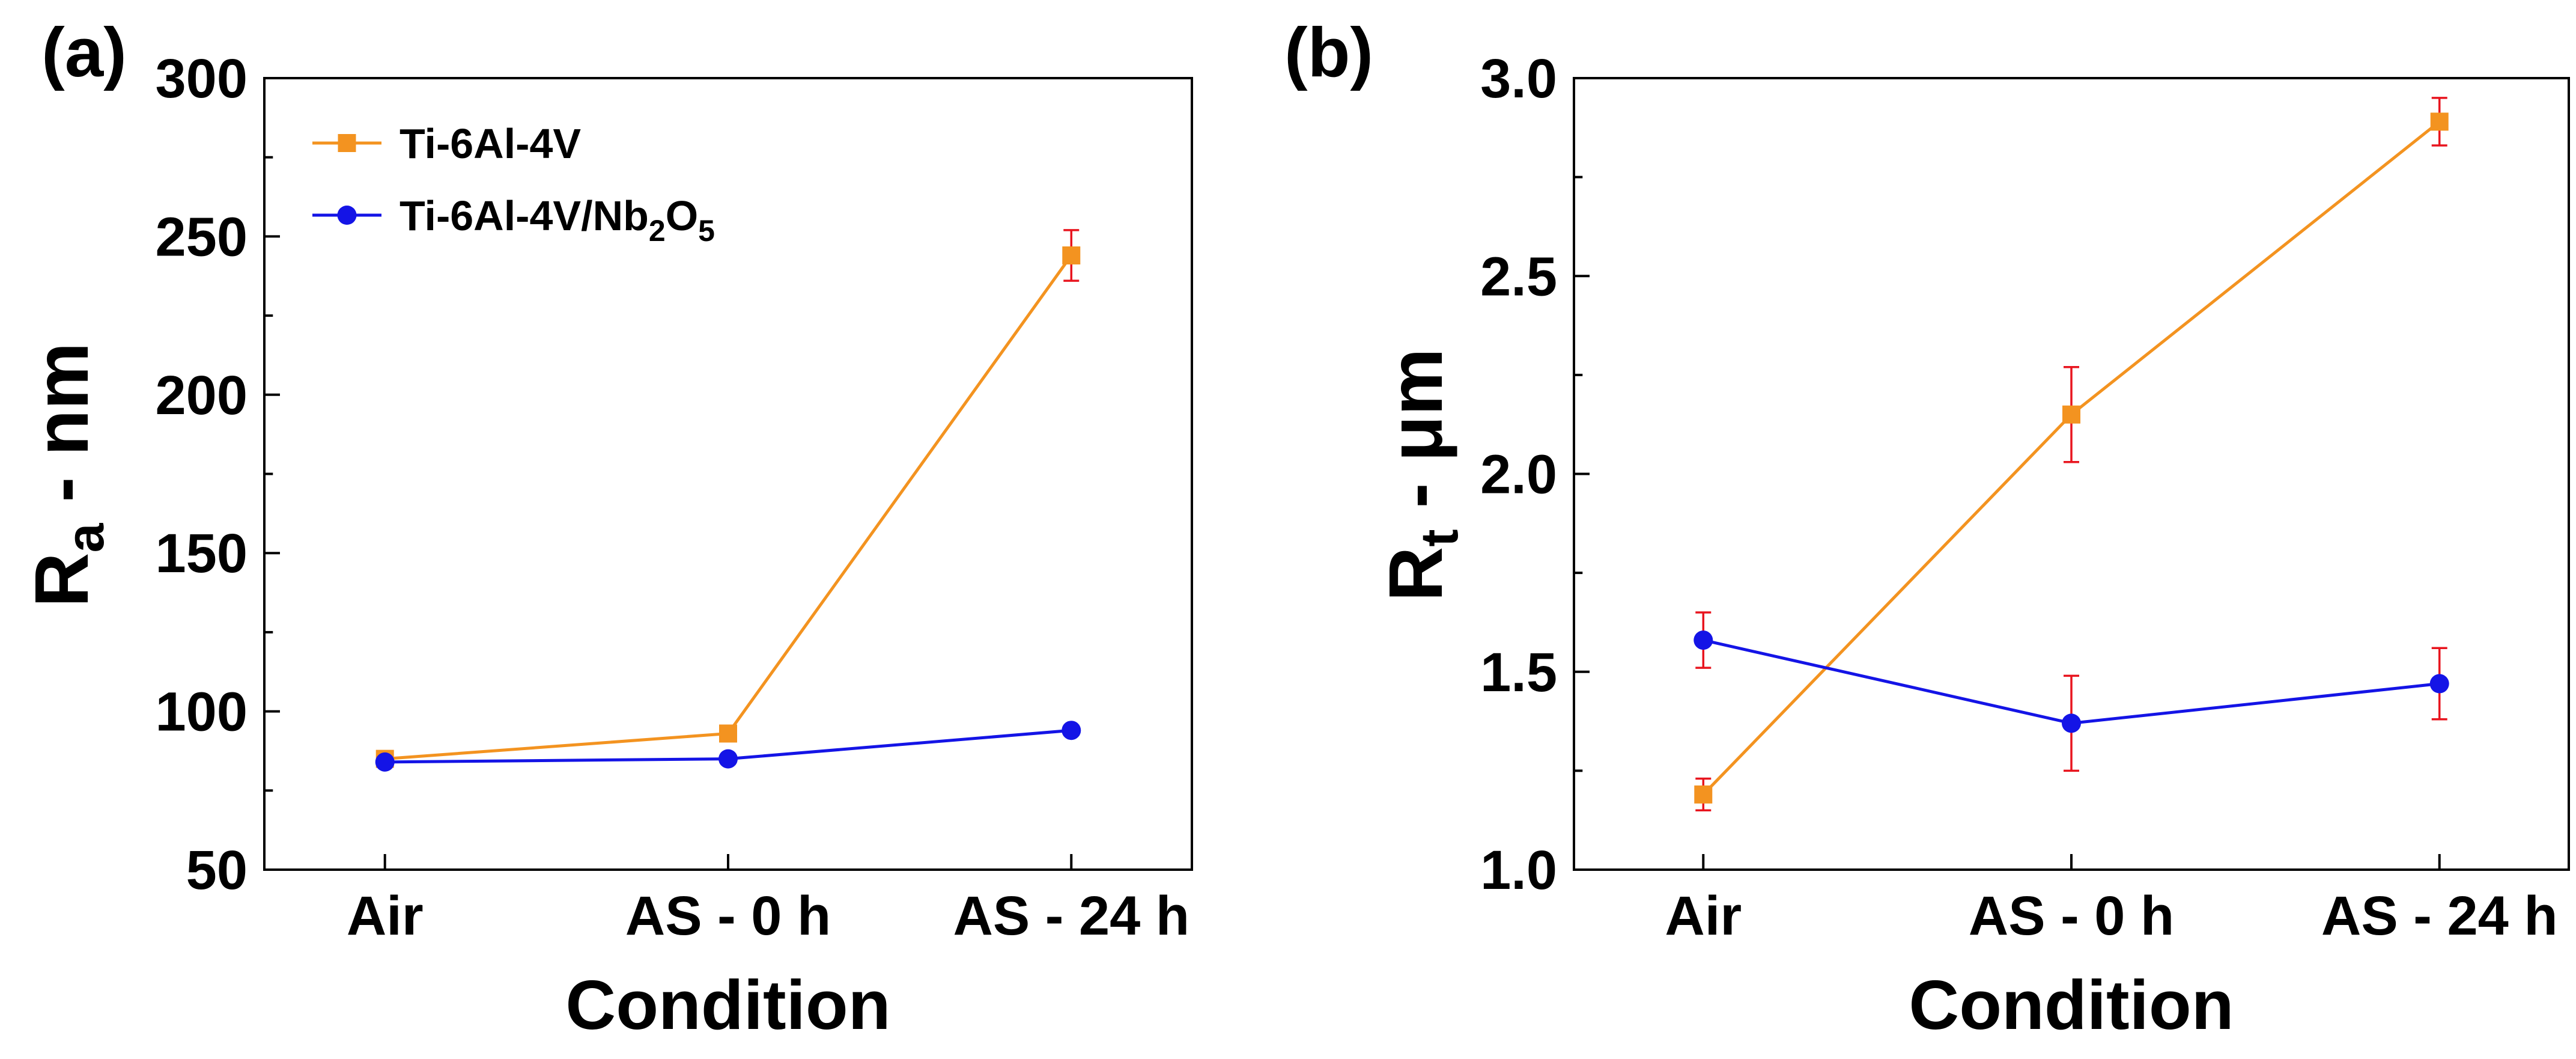 This screenshot has width=2576, height=1059. What do you see at coordinates (682, 215) in the screenshot?
I see `legend-text: O` at bounding box center [682, 215].